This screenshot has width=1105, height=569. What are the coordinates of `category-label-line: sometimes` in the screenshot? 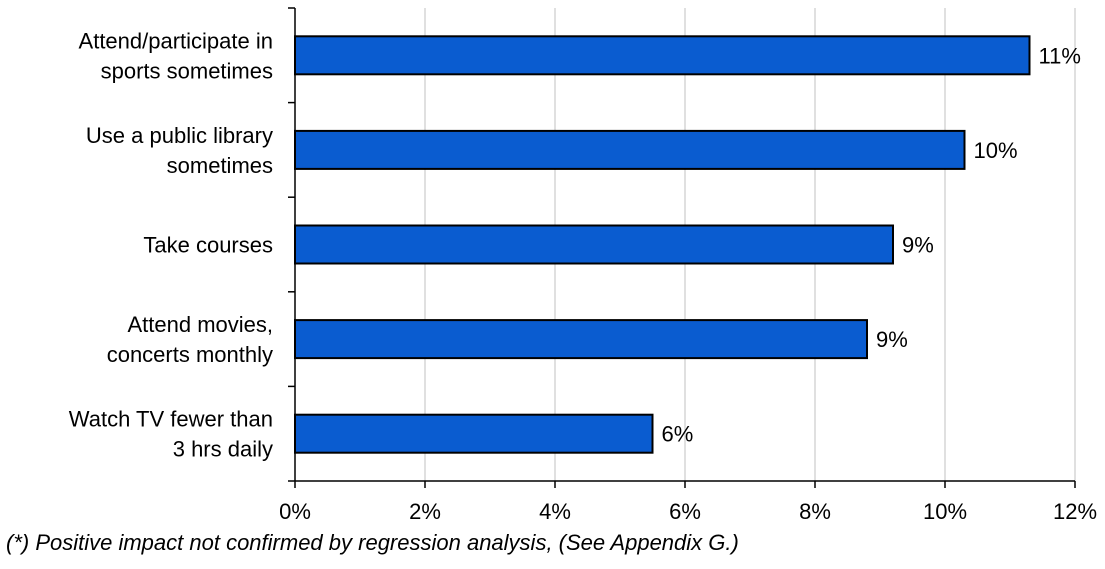 It's located at (220, 165).